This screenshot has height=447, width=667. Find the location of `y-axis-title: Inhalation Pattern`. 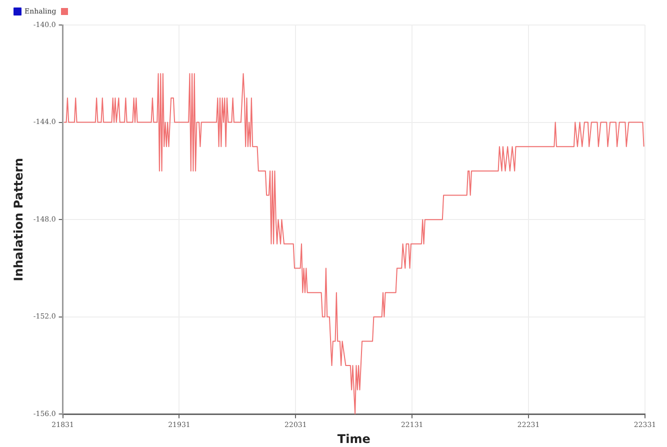

y-axis-title: Inhalation Pattern is located at coordinates (18, 220).